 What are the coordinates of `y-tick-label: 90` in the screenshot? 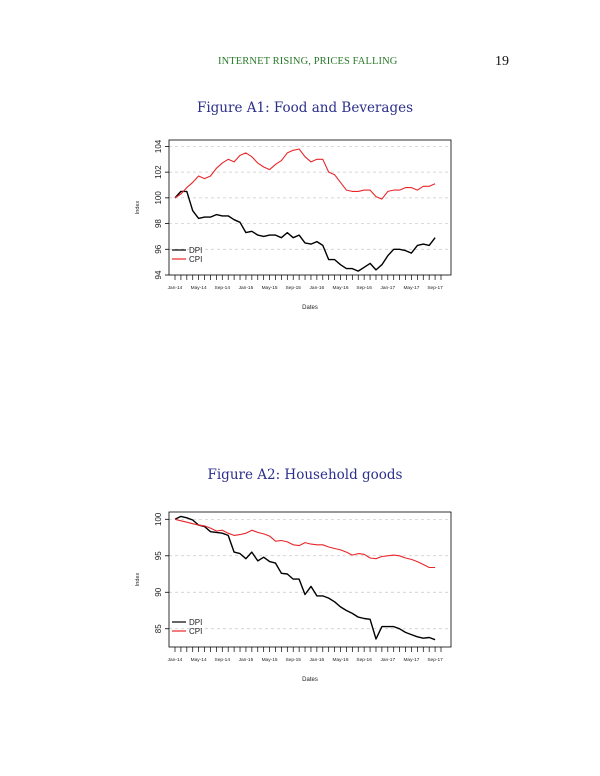 It's located at (158, 591).